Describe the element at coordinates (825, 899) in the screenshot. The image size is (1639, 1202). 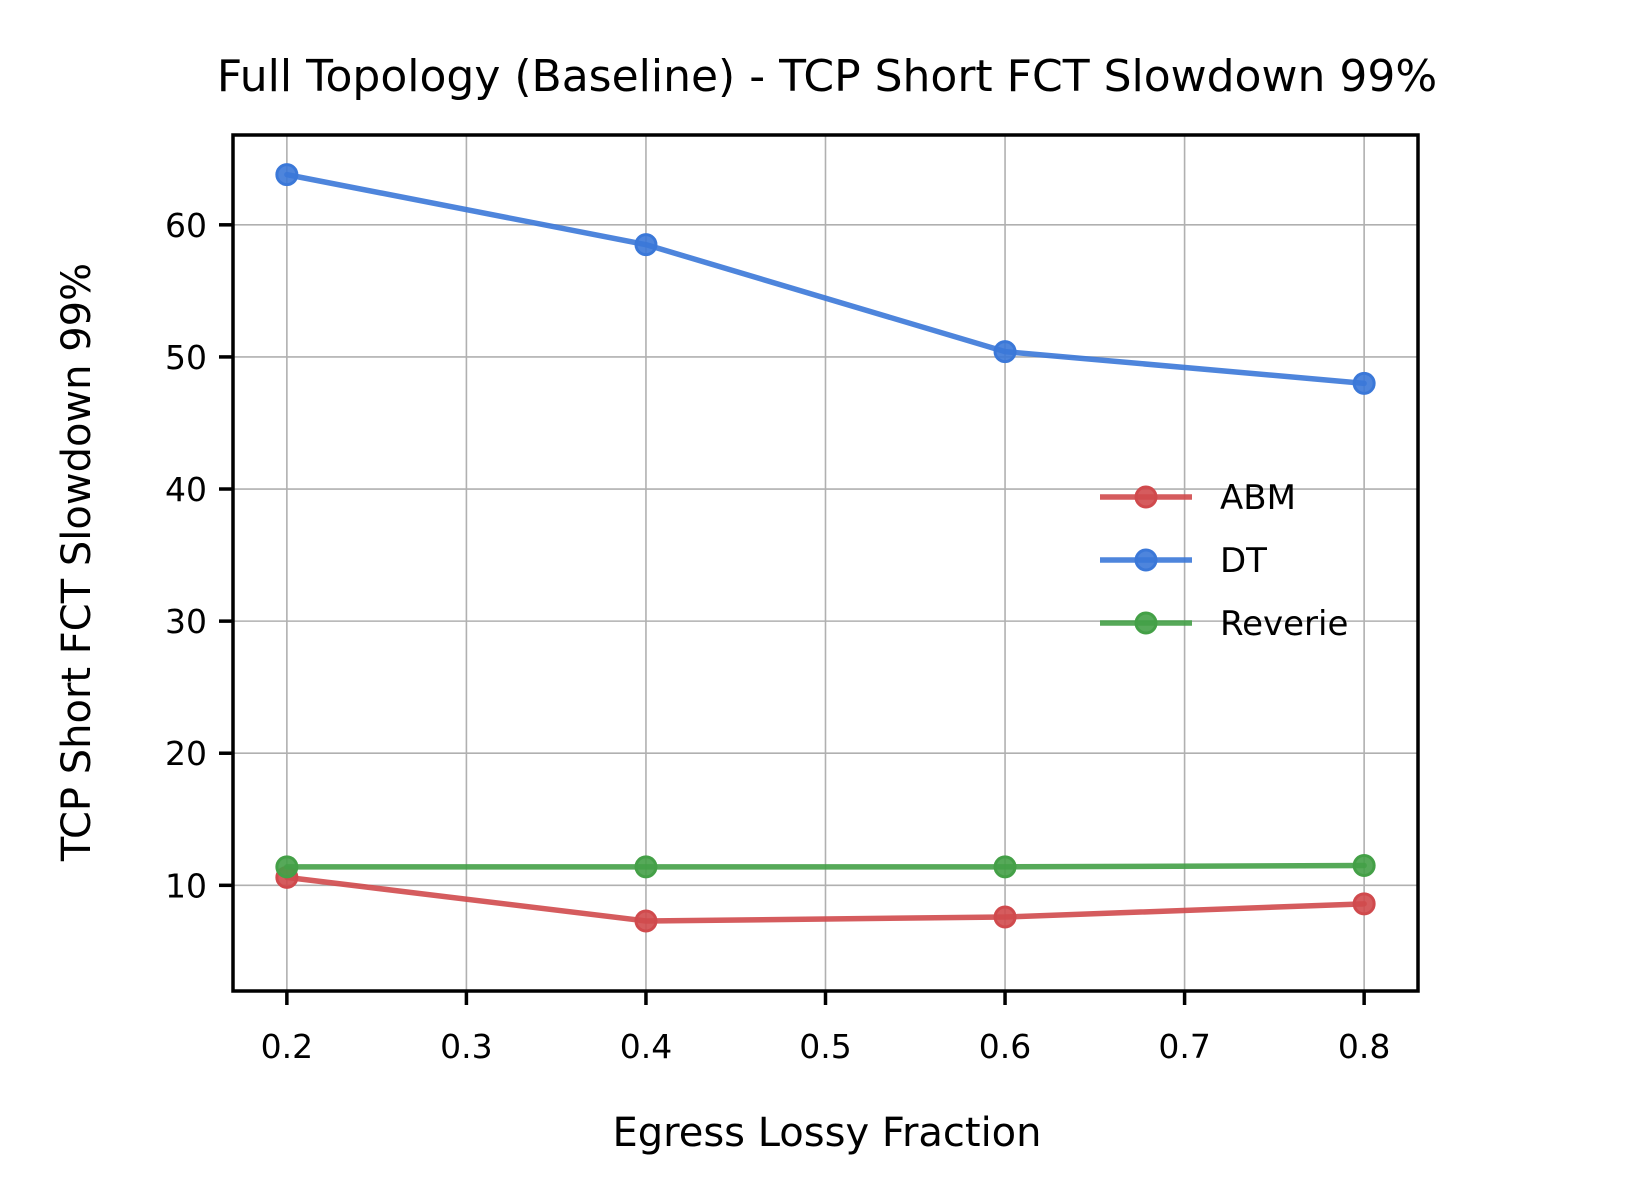
I see `series-line-abm` at that location.